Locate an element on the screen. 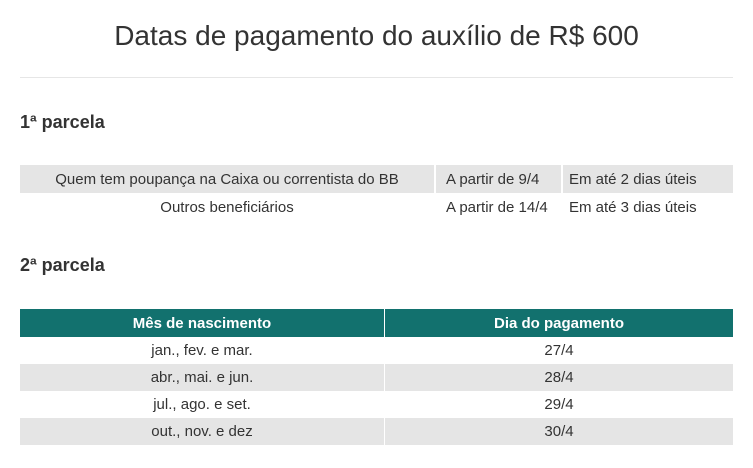 Image resolution: width=753 pixels, height=468 pixels. deadline-cell: Em até 2 dias úteis is located at coordinates (647, 179).